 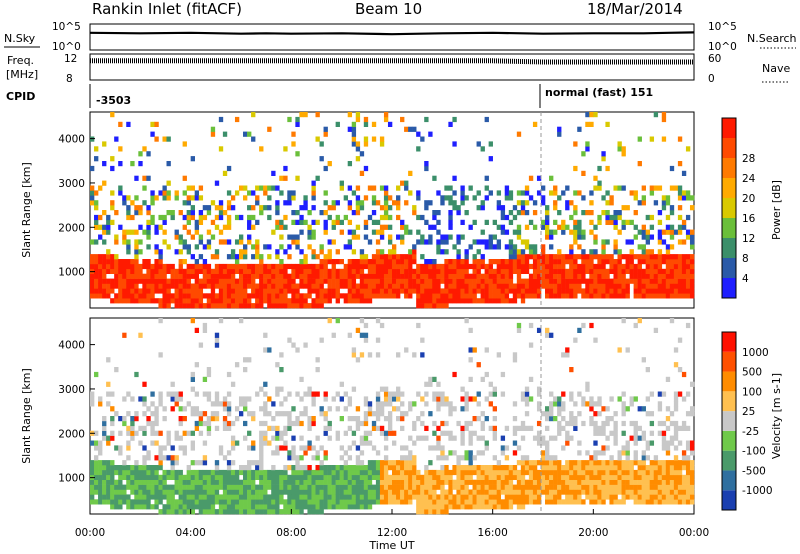 I want to click on colorbar-segment, so click(x=729, y=288).